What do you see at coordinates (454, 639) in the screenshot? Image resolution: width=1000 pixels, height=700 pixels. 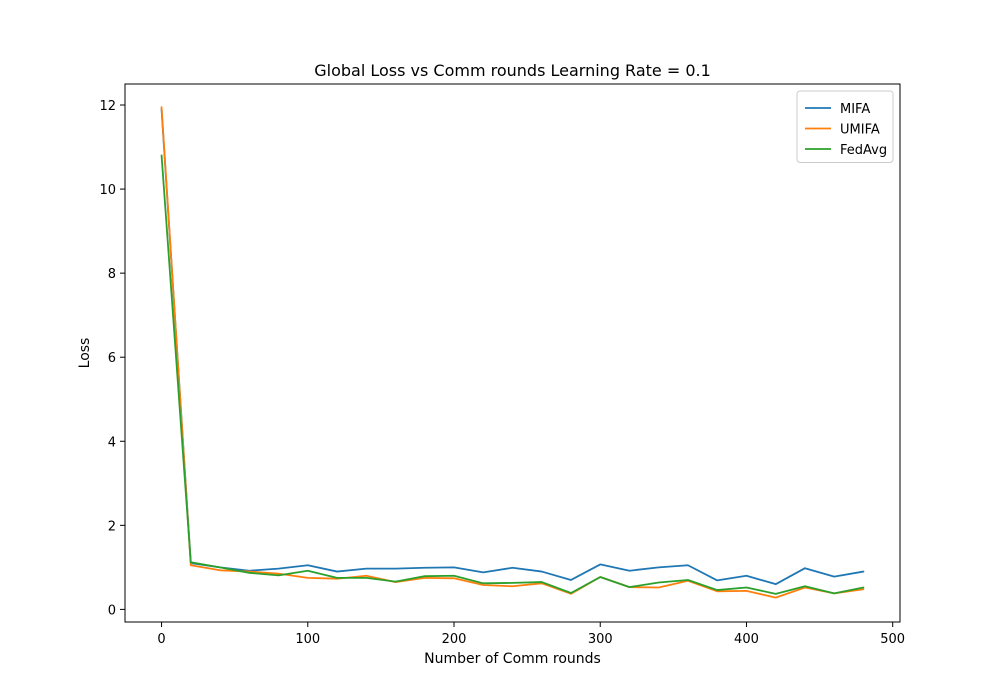 I see `x-tick-label: 200` at bounding box center [454, 639].